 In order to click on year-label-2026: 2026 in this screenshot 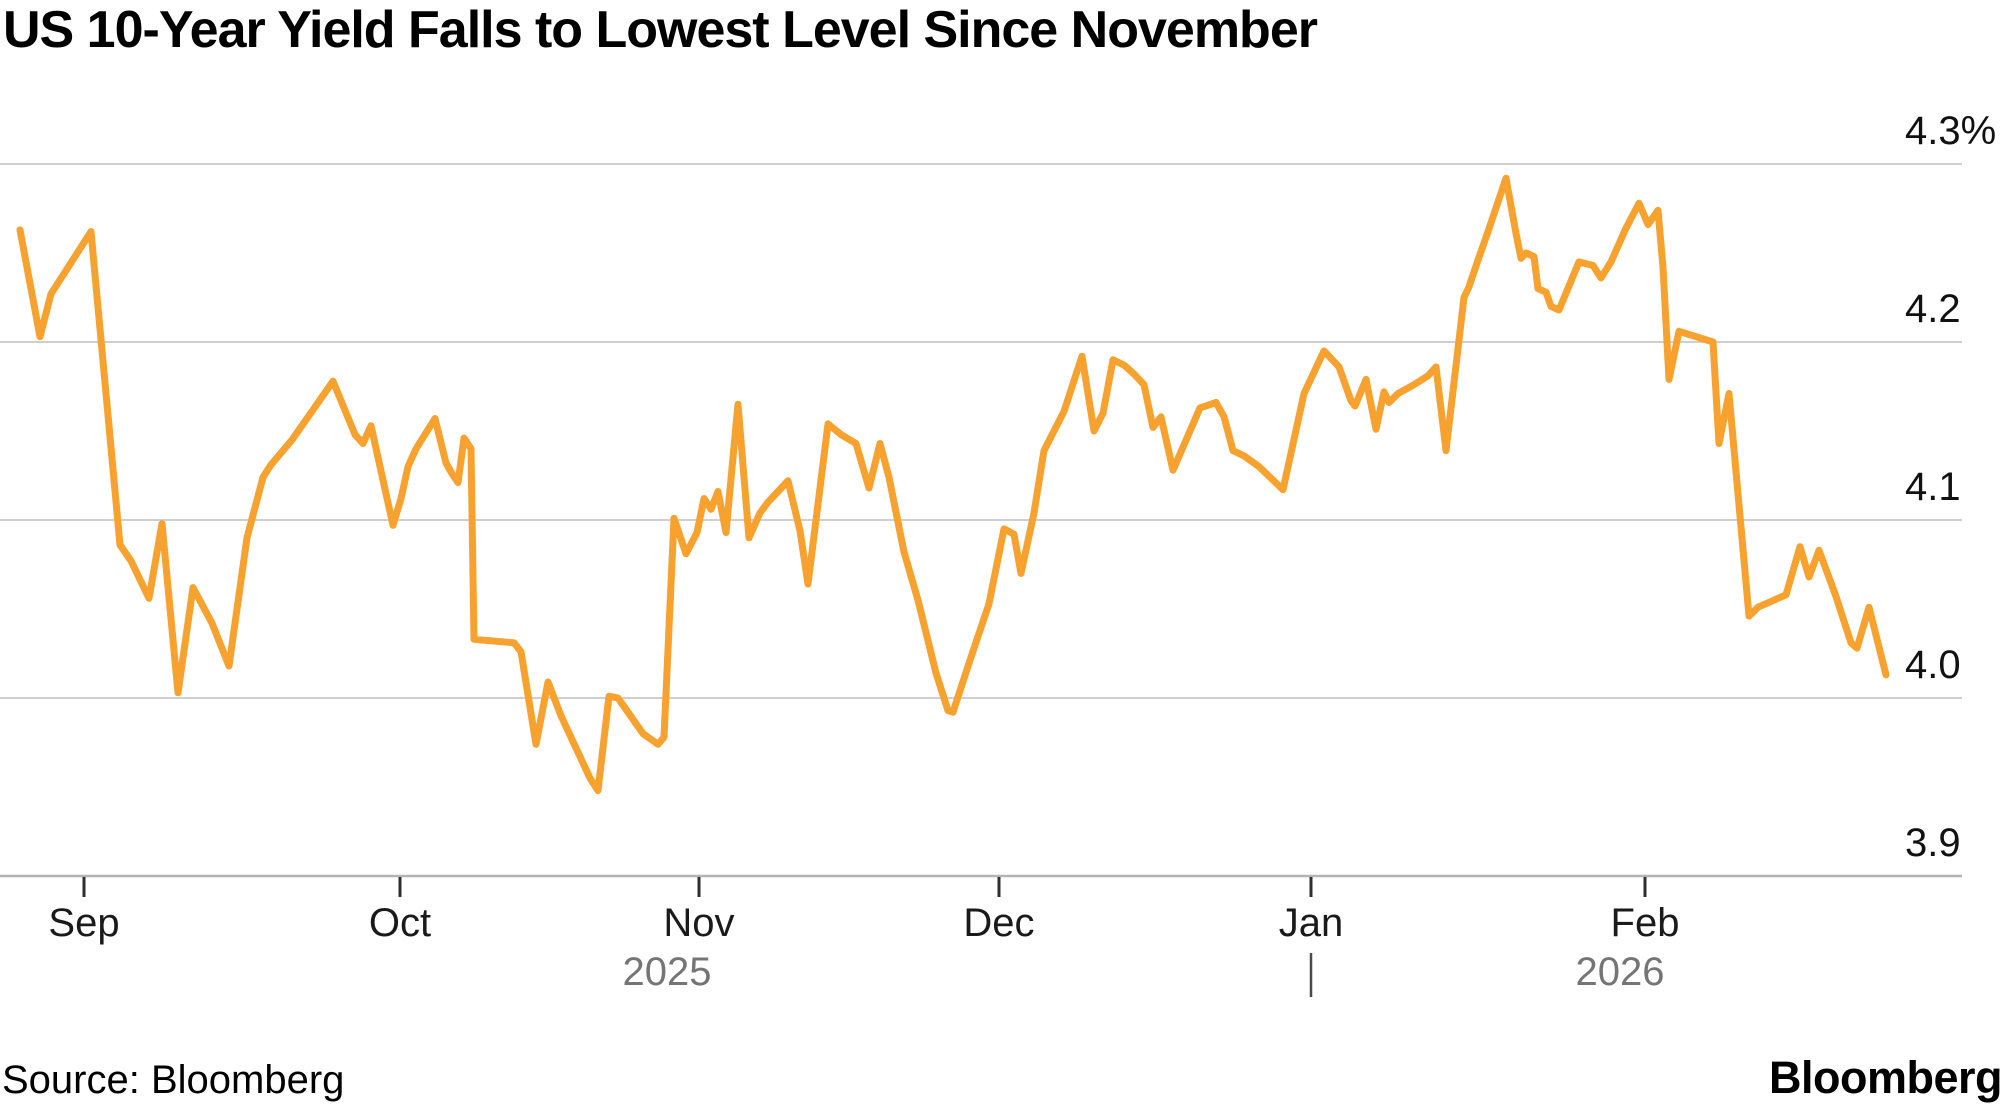, I will do `click(1620, 972)`.